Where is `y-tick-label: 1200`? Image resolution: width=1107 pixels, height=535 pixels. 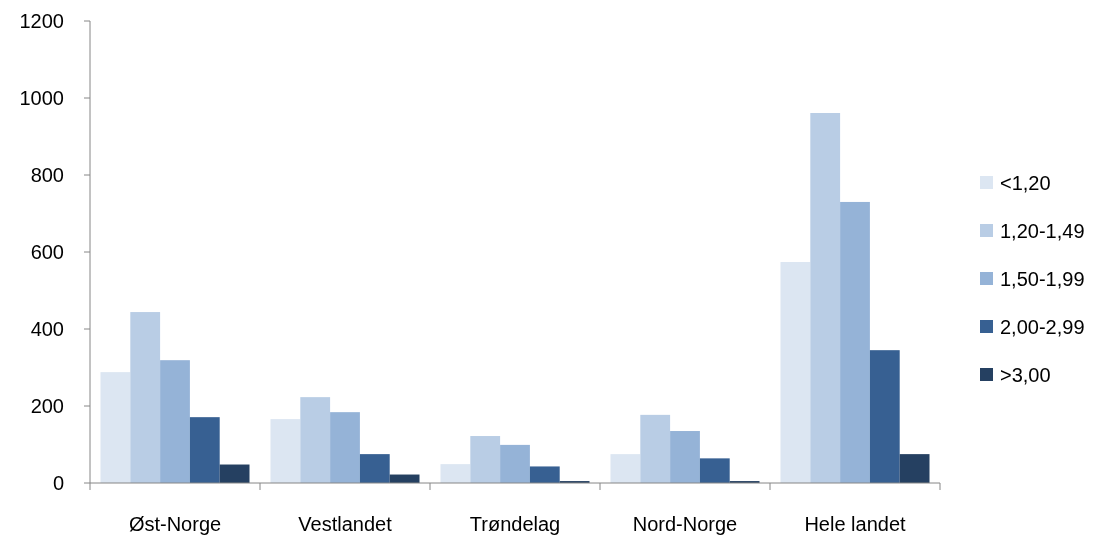
y-tick-label: 1200 is located at coordinates (41, 21).